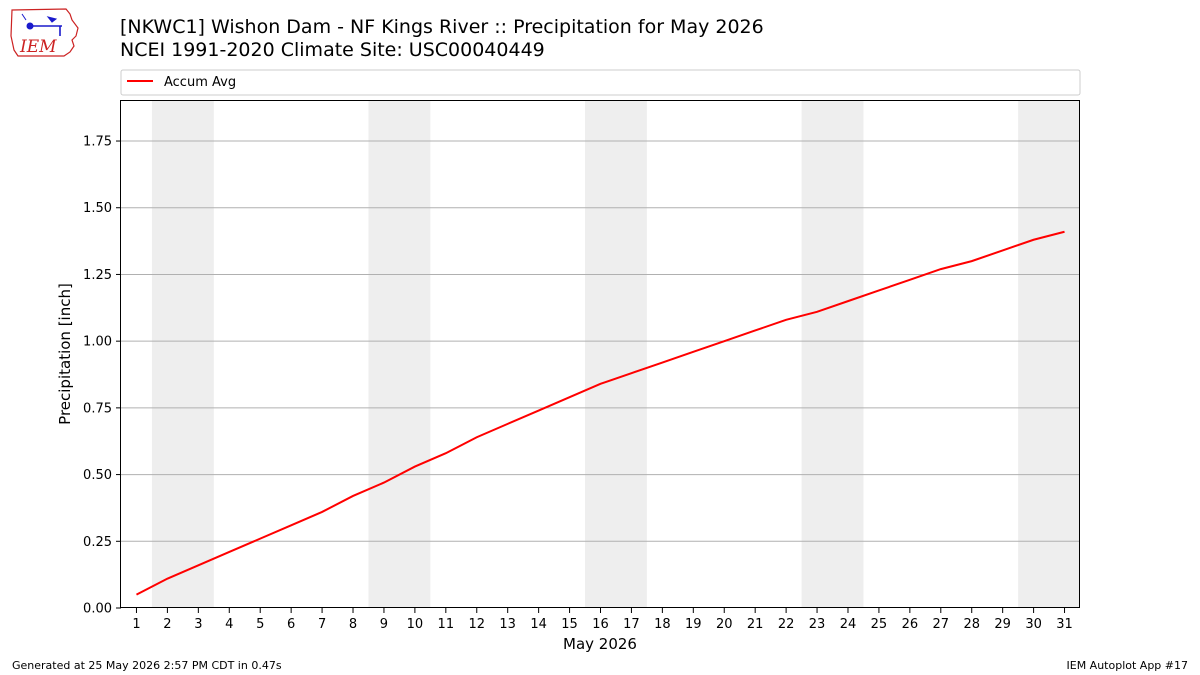 Image resolution: width=1200 pixels, height=675 pixels. Describe the element at coordinates (971, 624) in the screenshot. I see `x-tick-label: 28` at that location.